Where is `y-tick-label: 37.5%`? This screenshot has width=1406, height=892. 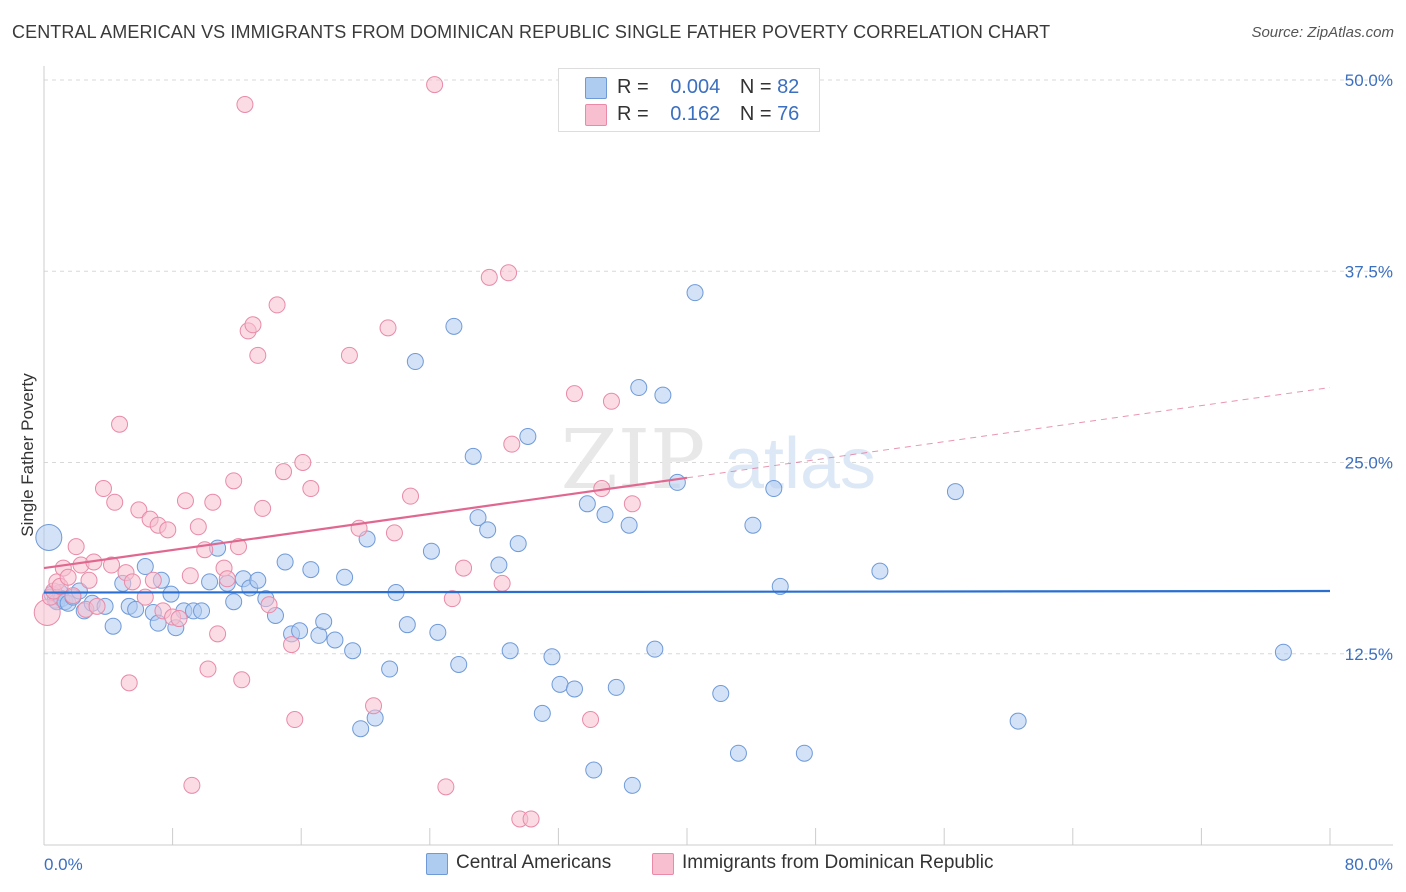 y-tick-label: 37.5% is located at coordinates (1369, 271).